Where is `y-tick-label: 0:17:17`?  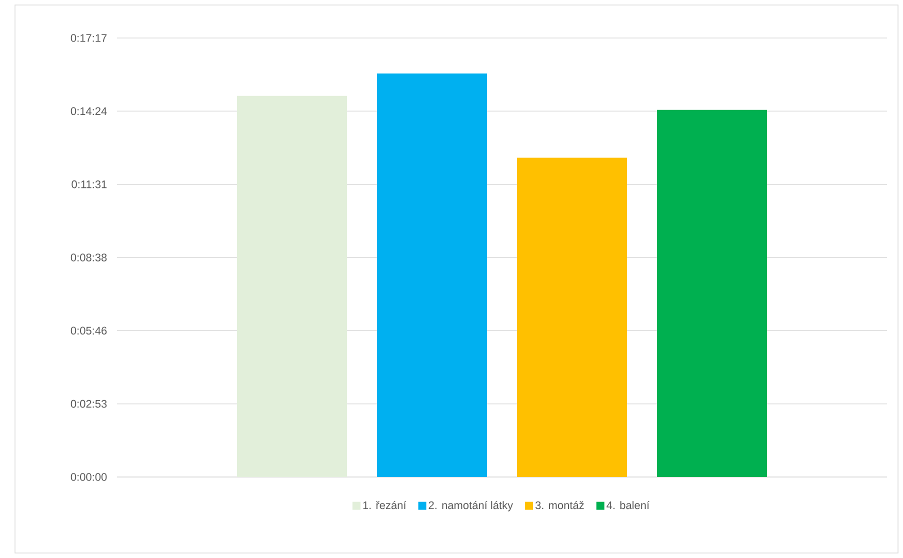 y-tick-label: 0:17:17 is located at coordinates (88, 38).